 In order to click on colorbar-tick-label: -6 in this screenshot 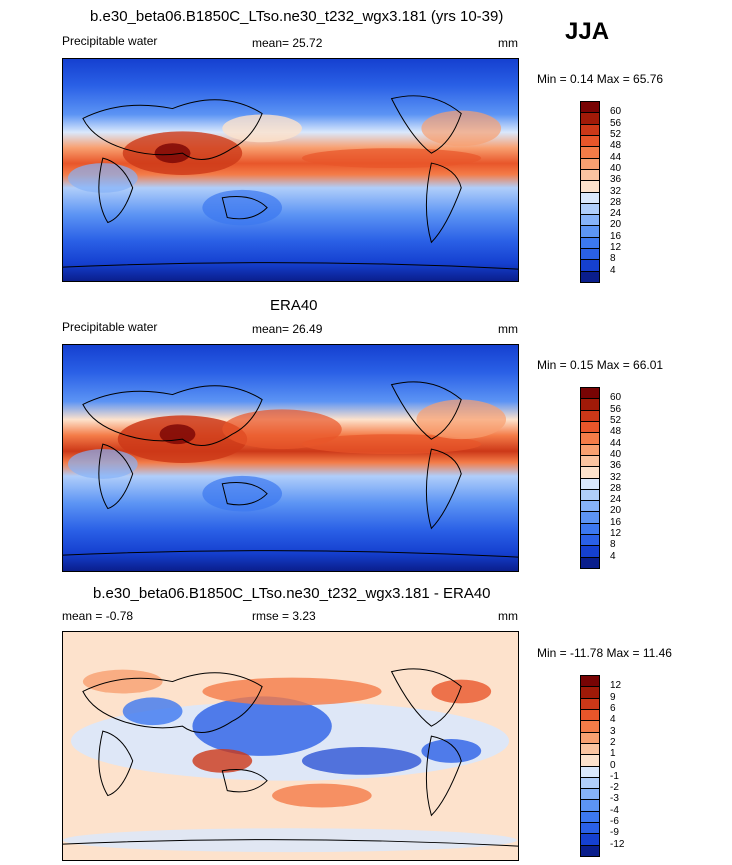, I will do `click(614, 822)`.